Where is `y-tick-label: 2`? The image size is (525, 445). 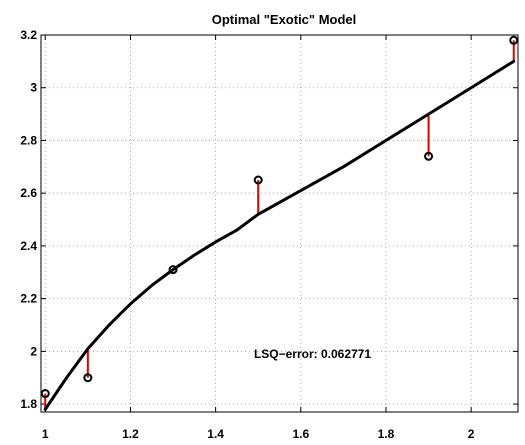 y-tick-label: 2 is located at coordinates (33, 351).